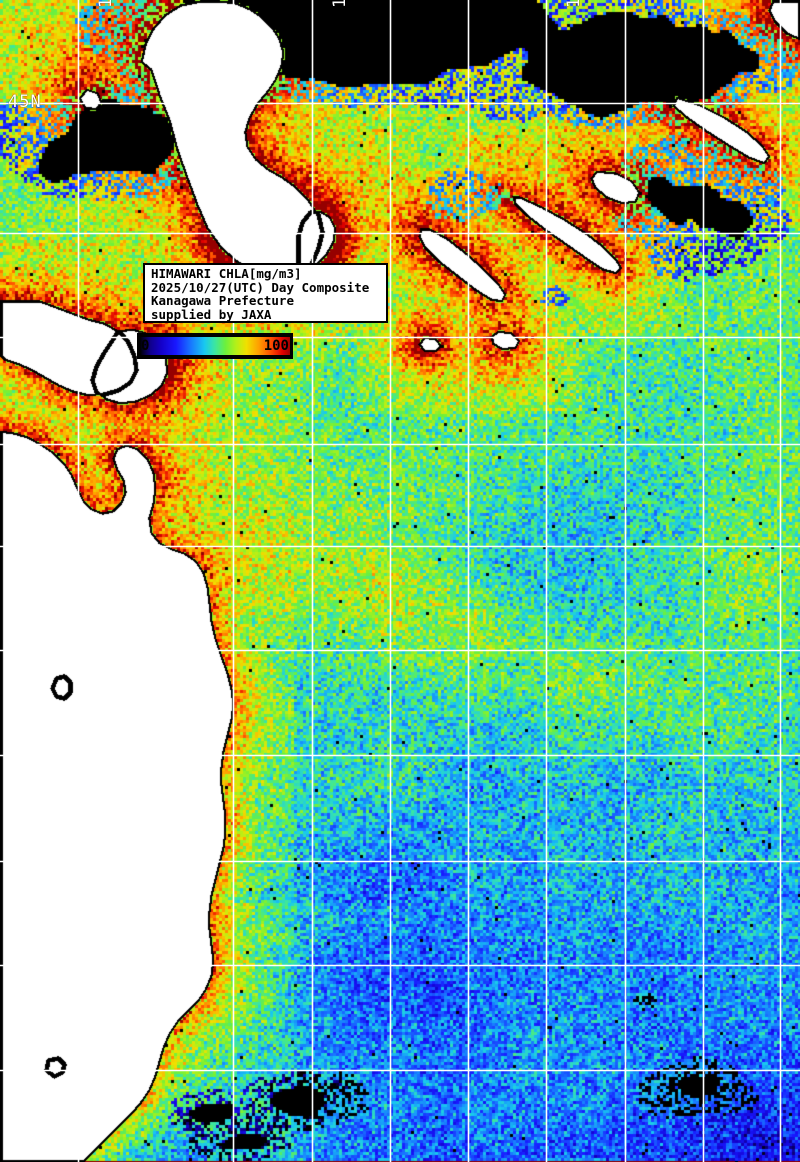 The image size is (800, 1162). I want to click on colorbar-max-label: 100, so click(276, 346).